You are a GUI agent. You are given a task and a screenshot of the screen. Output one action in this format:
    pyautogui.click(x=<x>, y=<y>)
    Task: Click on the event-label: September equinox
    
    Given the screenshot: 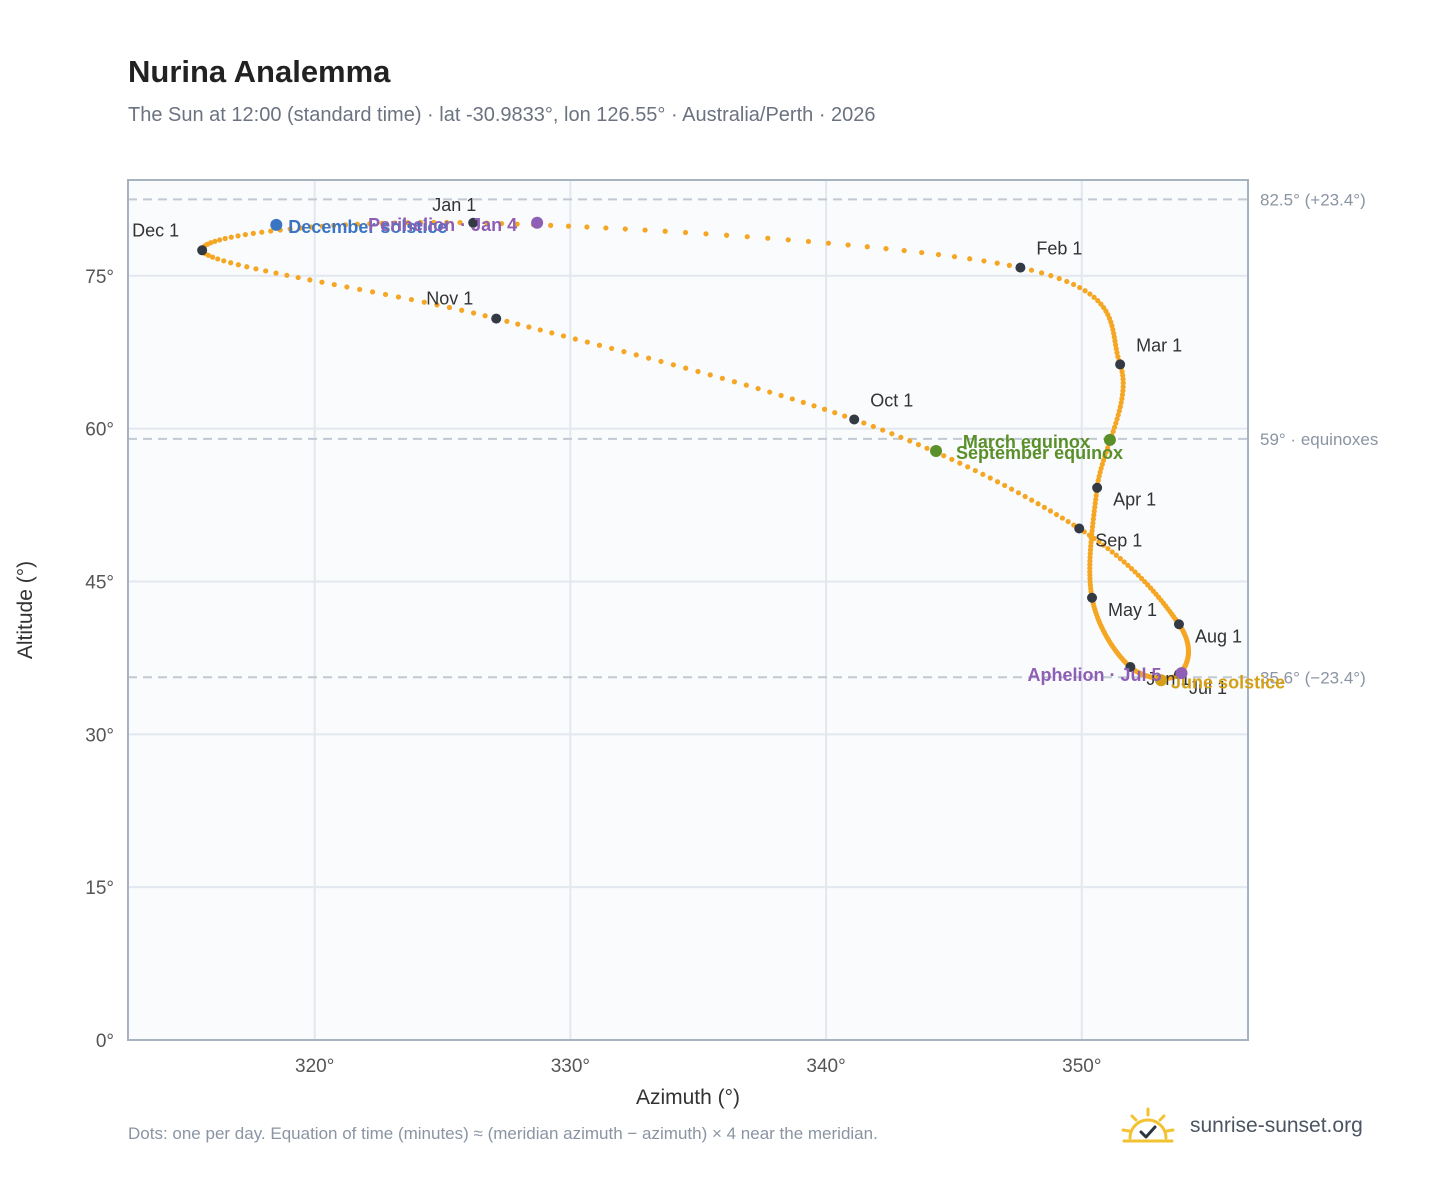 What is the action you would take?
    pyautogui.click(x=1039, y=453)
    